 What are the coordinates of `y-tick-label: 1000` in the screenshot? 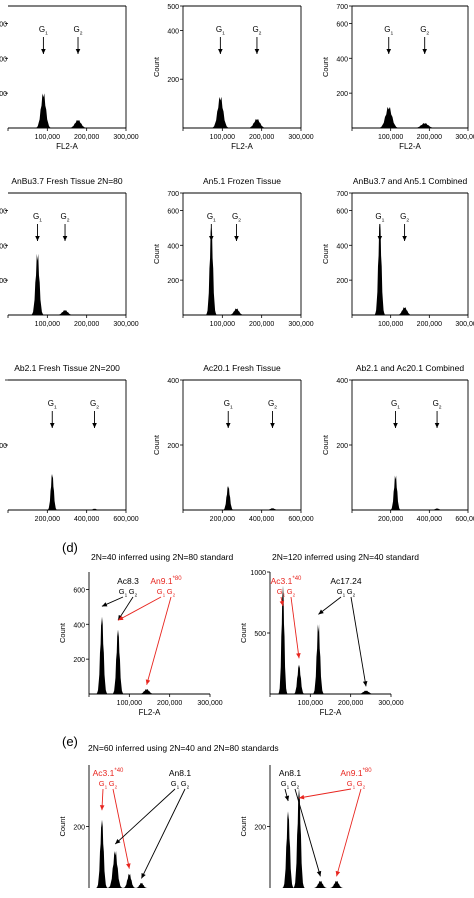 It's located at (258, 573).